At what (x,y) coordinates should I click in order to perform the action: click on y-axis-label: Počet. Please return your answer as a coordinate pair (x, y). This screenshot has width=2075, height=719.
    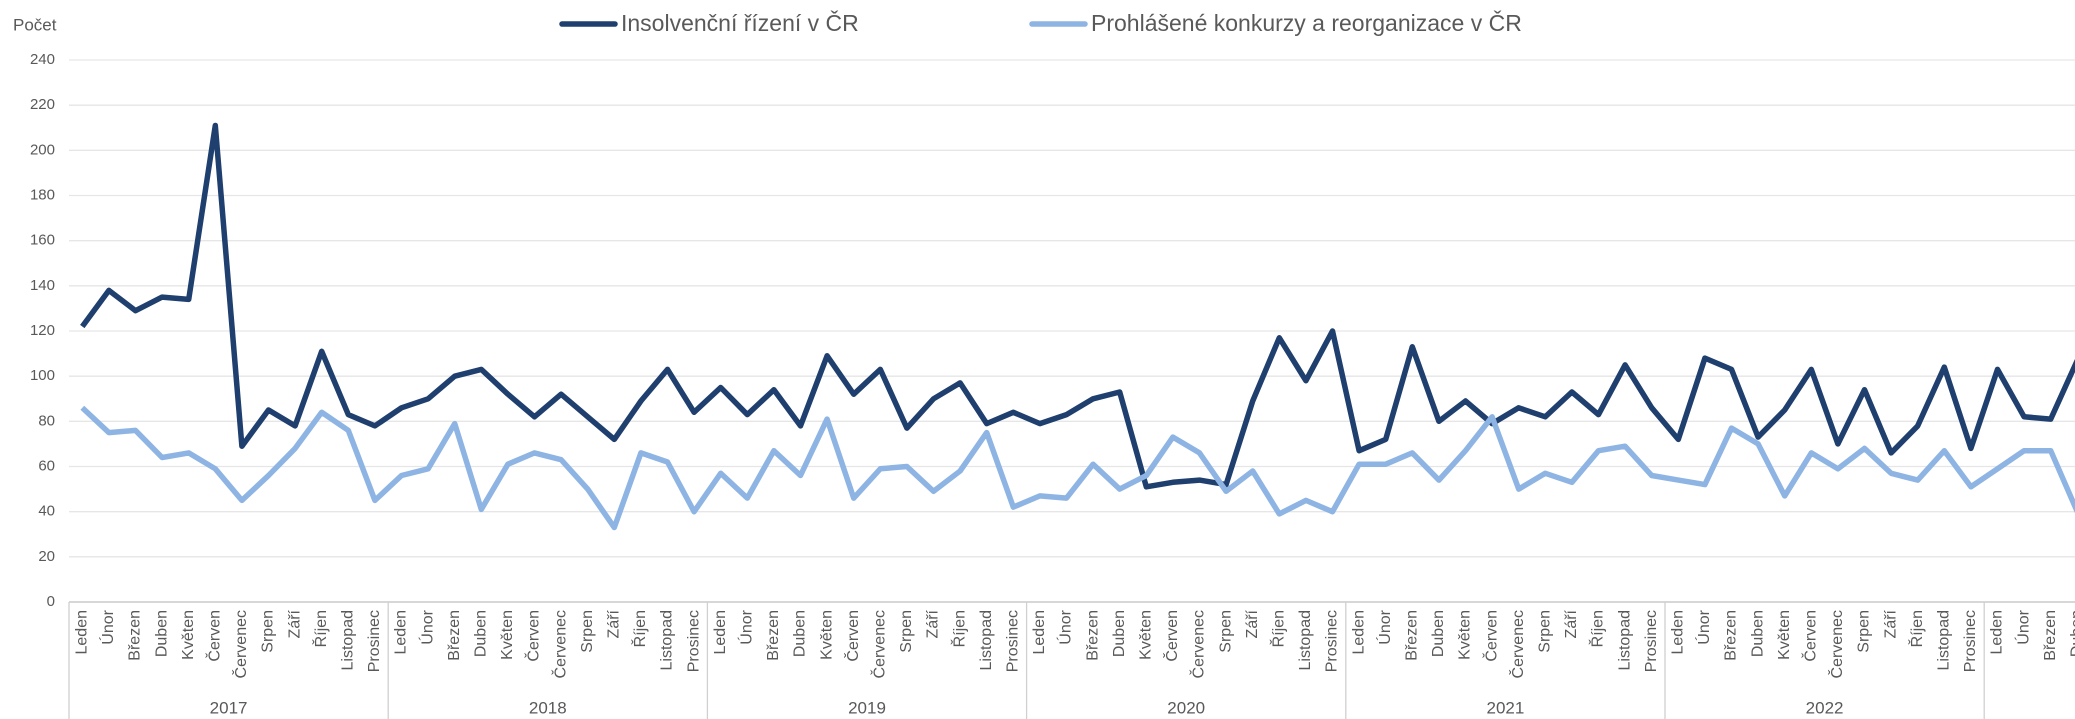
    Looking at the image, I should click on (35, 24).